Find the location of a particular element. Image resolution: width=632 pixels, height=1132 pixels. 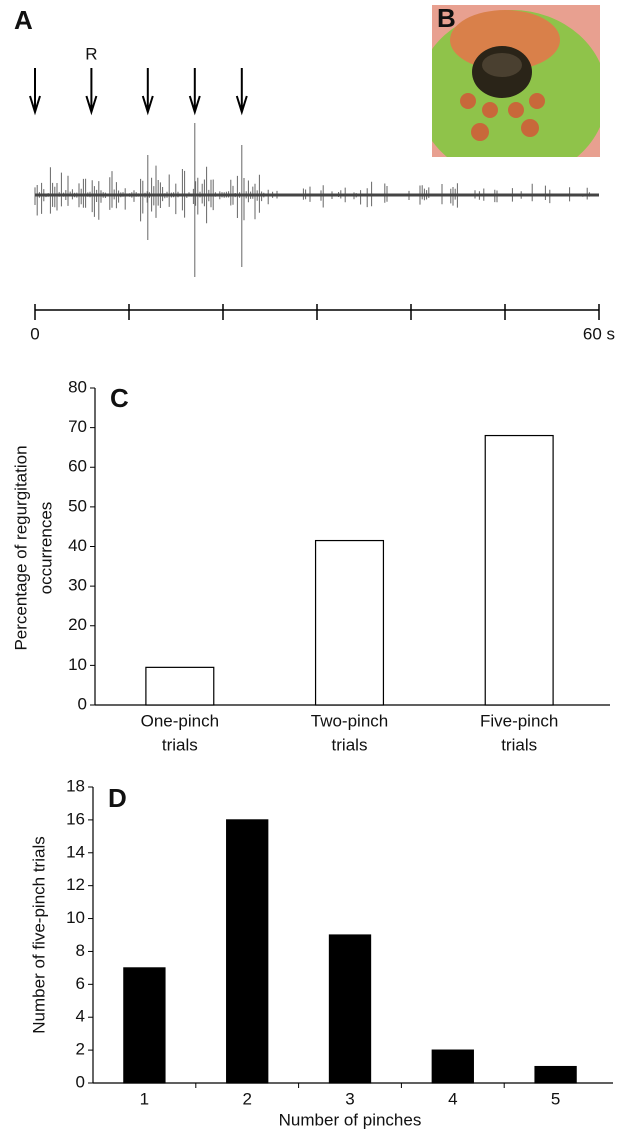

annotation: R is located at coordinates (91, 53).